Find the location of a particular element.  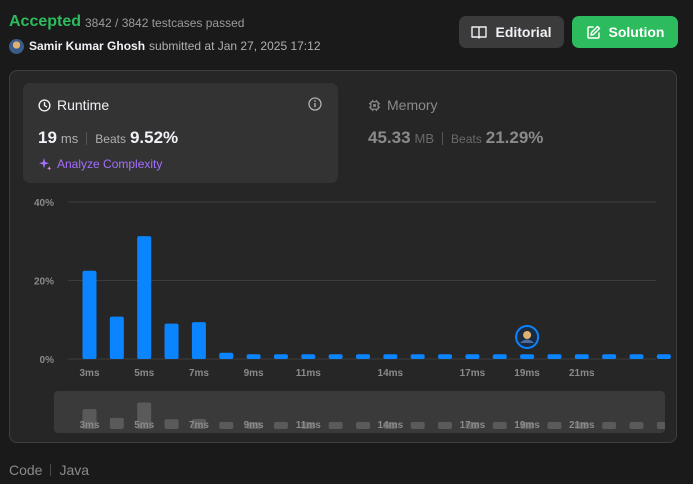

submitted-at: submitted at Jan 27, 2025 17:12 is located at coordinates (235, 46).